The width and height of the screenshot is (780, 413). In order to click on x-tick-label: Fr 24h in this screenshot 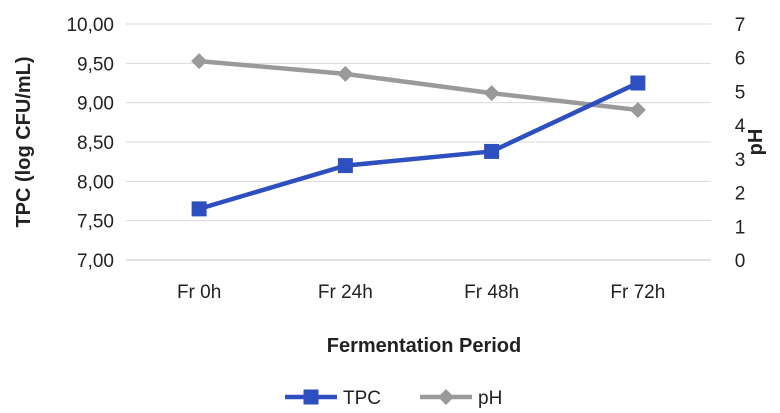, I will do `click(345, 292)`.